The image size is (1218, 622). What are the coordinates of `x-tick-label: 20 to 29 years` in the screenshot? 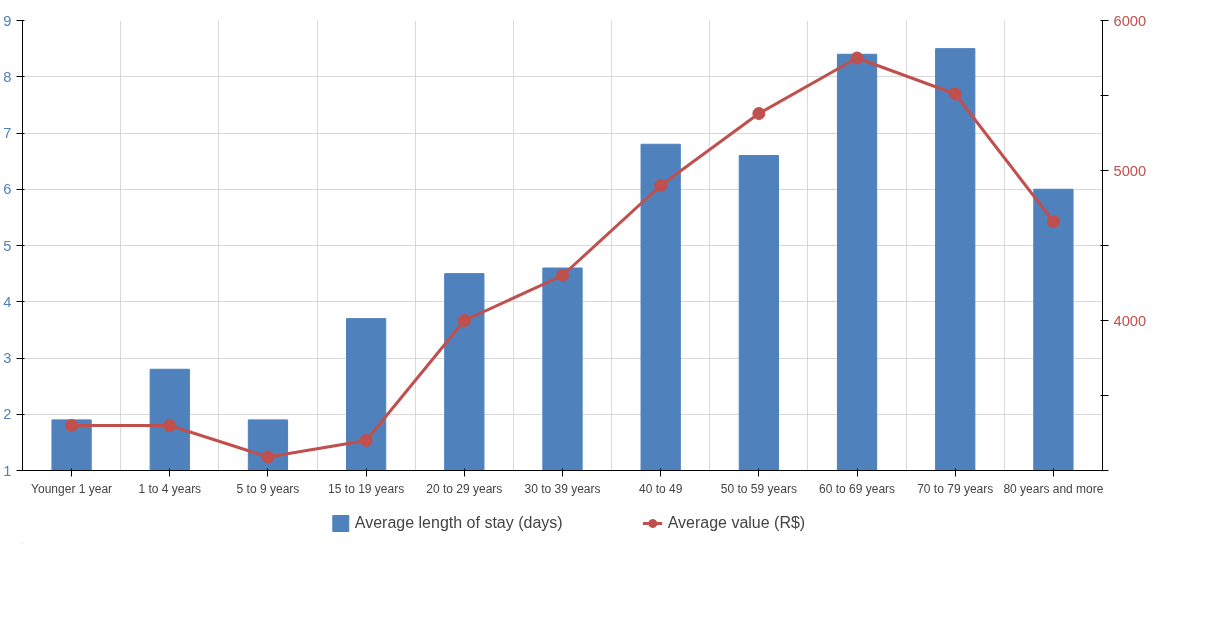 It's located at (464, 488).